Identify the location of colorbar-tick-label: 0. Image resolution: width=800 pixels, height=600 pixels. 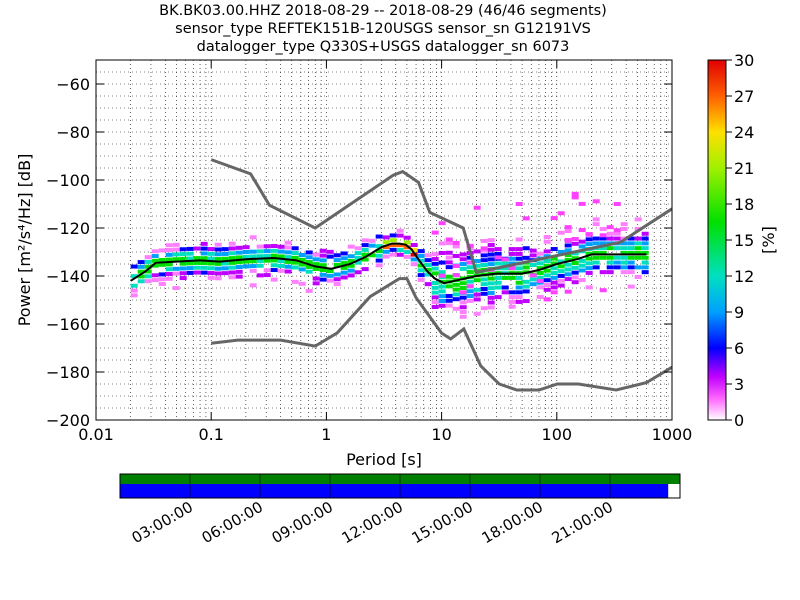
(739, 420).